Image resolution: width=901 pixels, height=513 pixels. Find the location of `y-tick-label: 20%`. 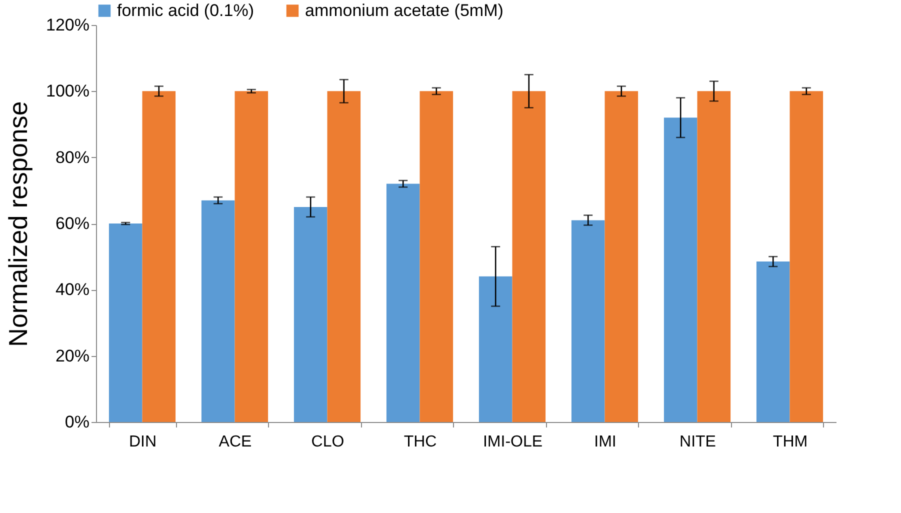

y-tick-label: 20% is located at coordinates (72, 356).